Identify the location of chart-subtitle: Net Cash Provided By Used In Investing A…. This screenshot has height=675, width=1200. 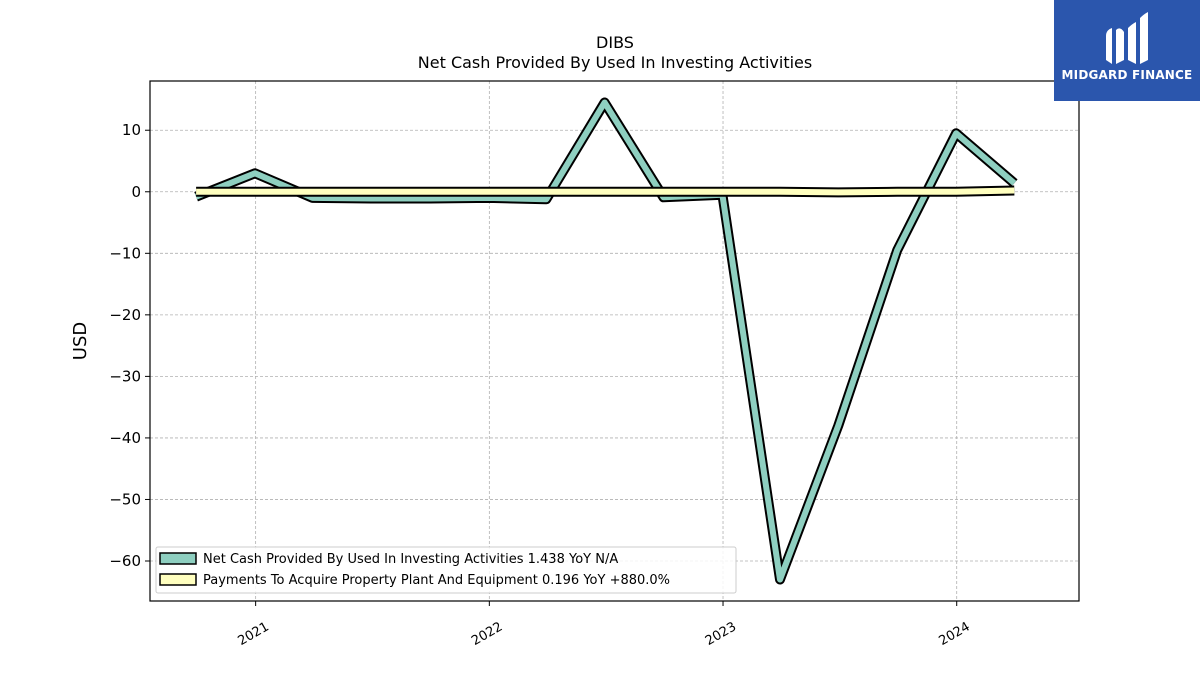
(615, 62).